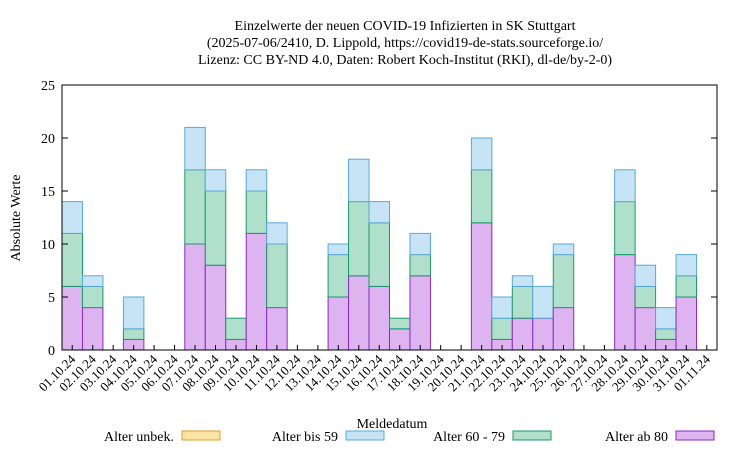 The width and height of the screenshot is (750, 450). What do you see at coordinates (51, 351) in the screenshot?
I see `y-tick-label: 0` at bounding box center [51, 351].